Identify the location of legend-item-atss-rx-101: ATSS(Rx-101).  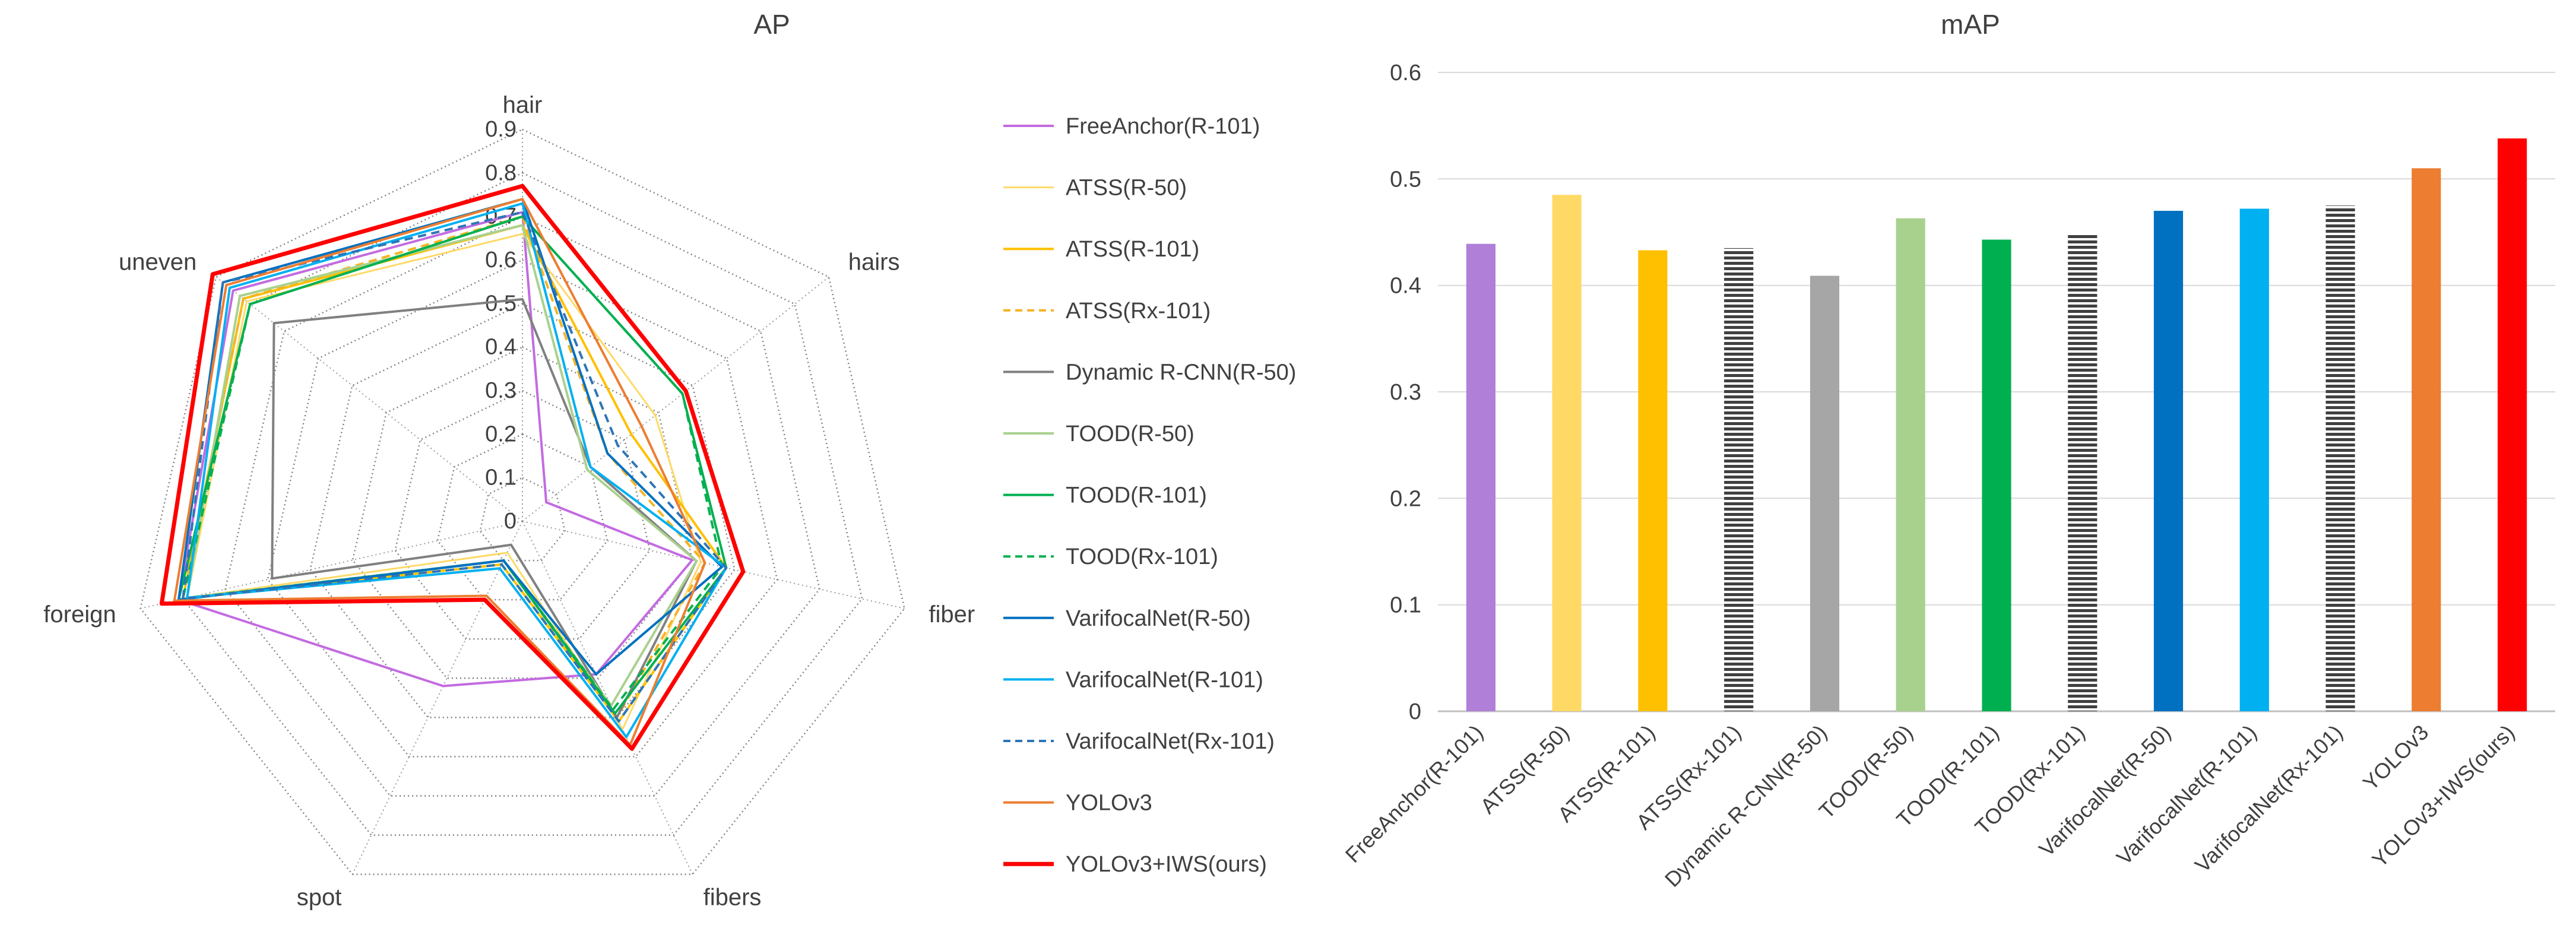
(1107, 311).